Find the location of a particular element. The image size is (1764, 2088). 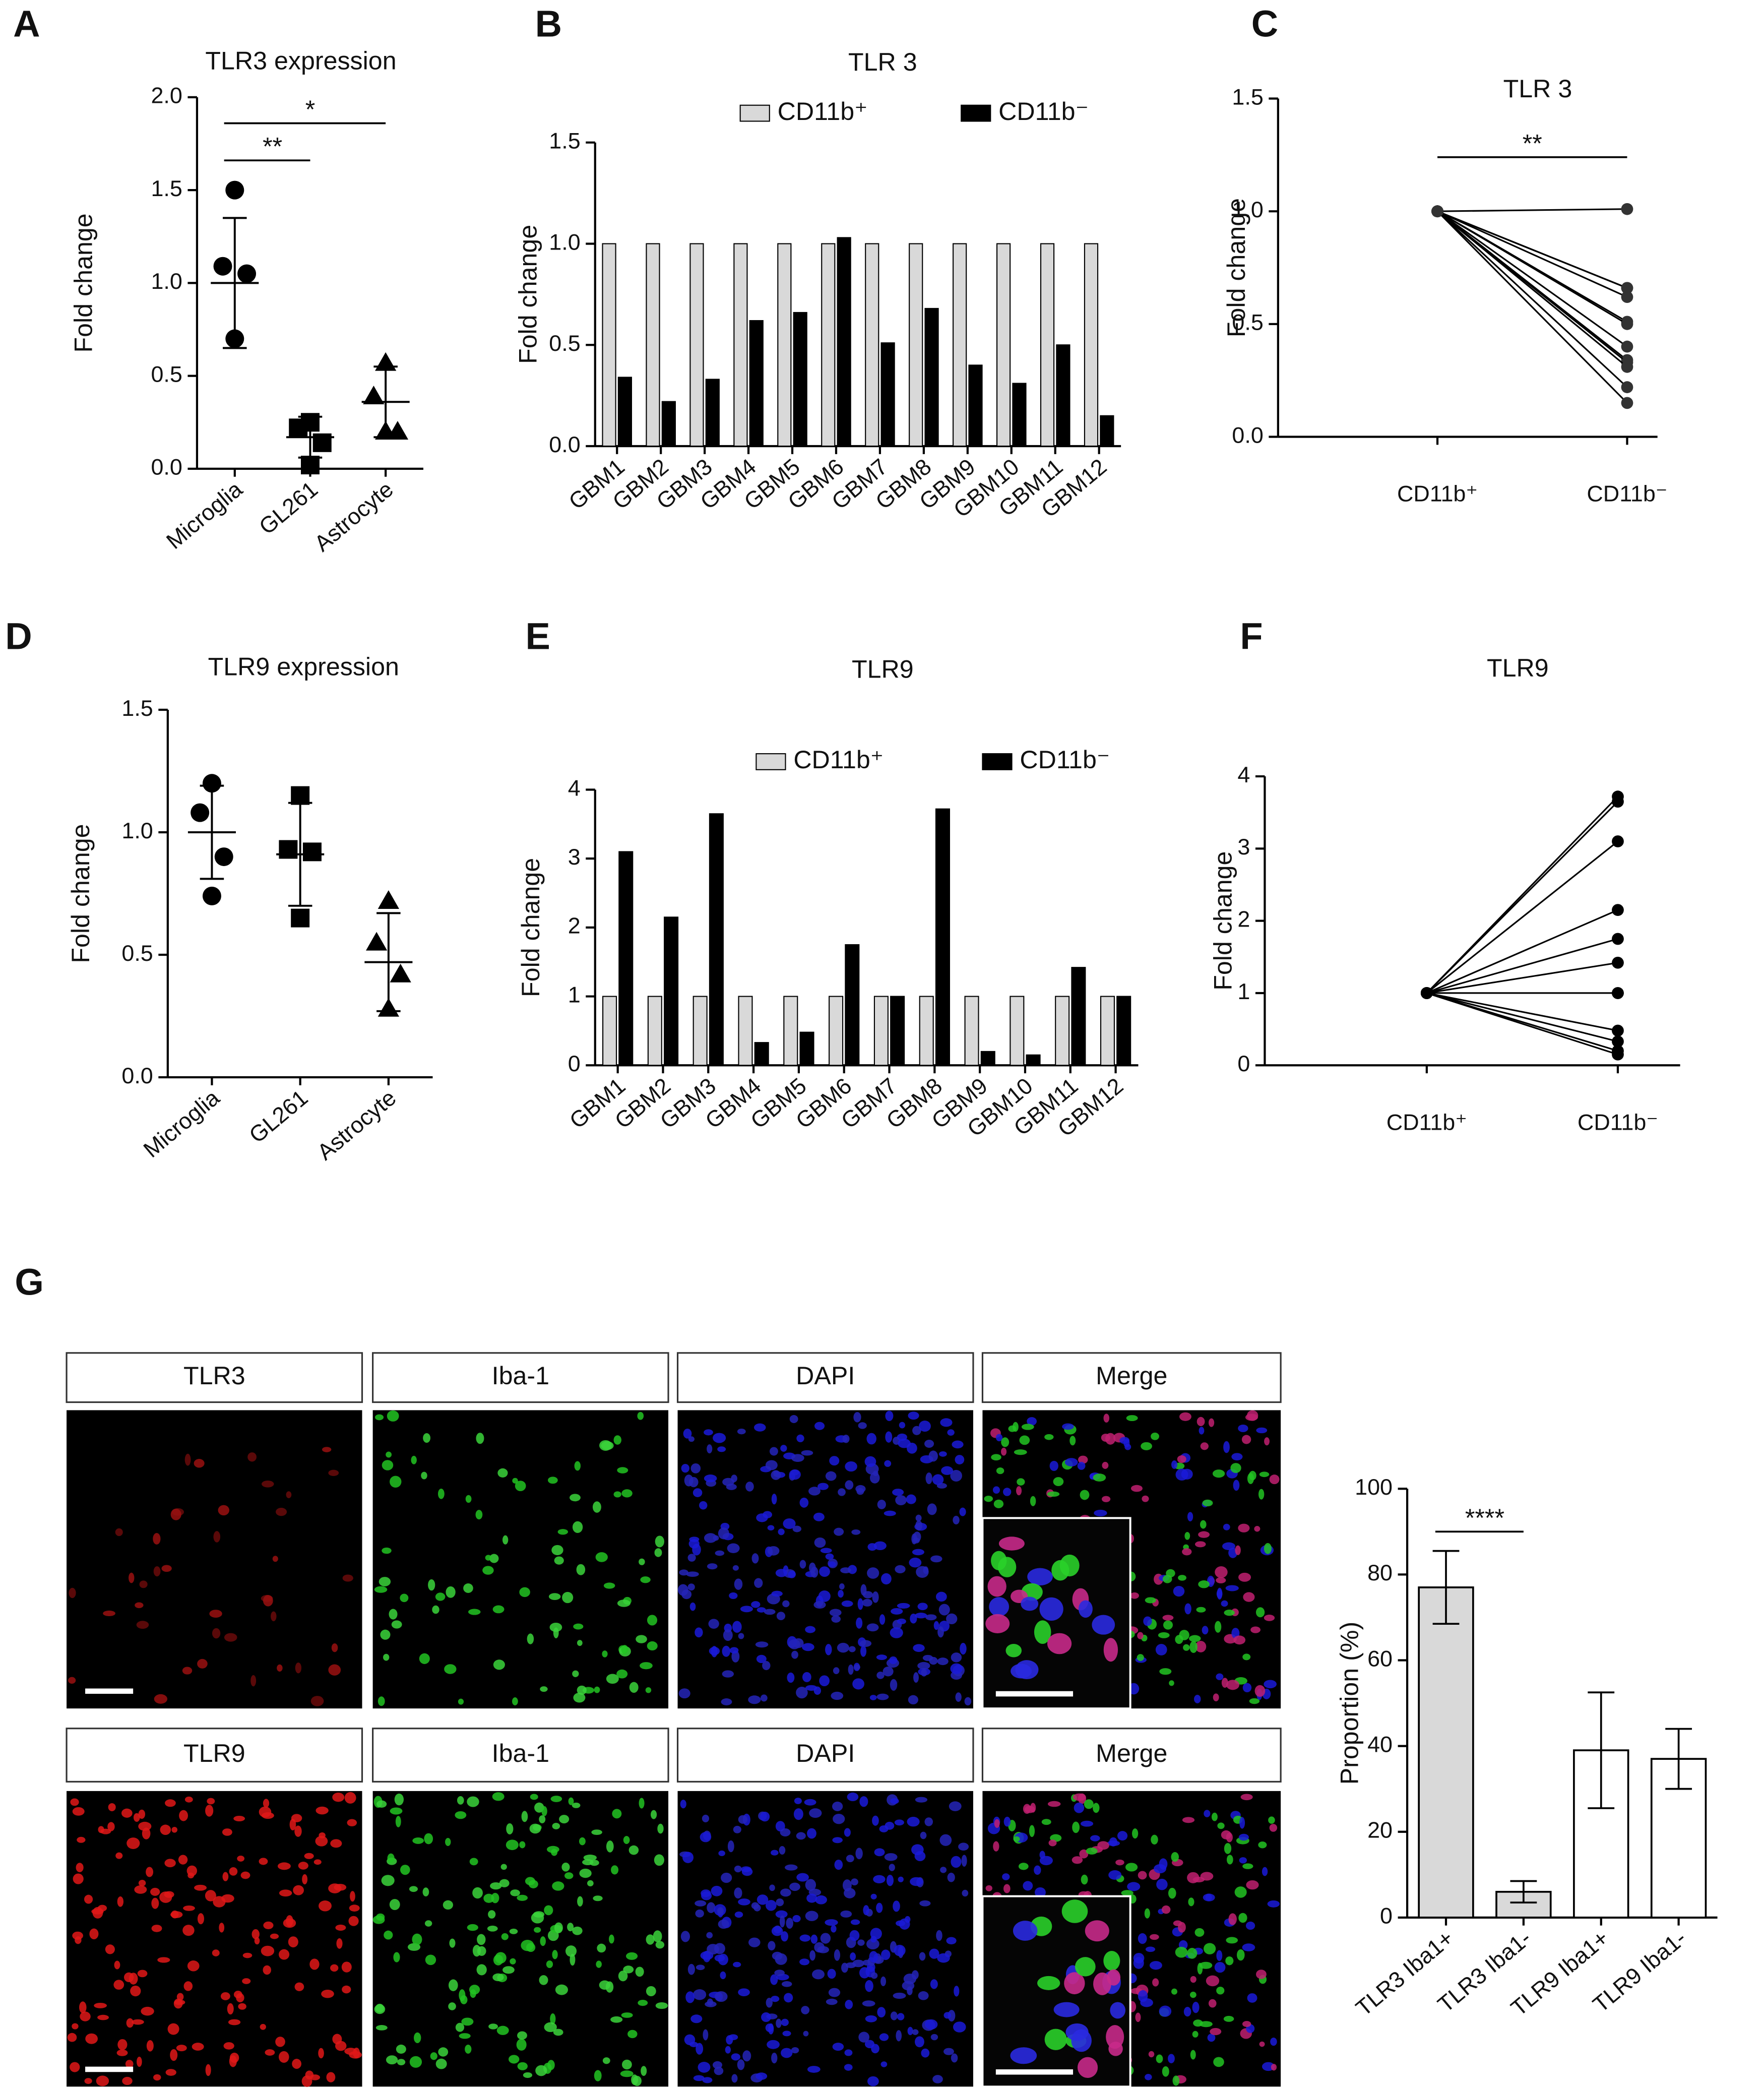

x-tick-label: Astrocyte is located at coordinates (356, 1125).